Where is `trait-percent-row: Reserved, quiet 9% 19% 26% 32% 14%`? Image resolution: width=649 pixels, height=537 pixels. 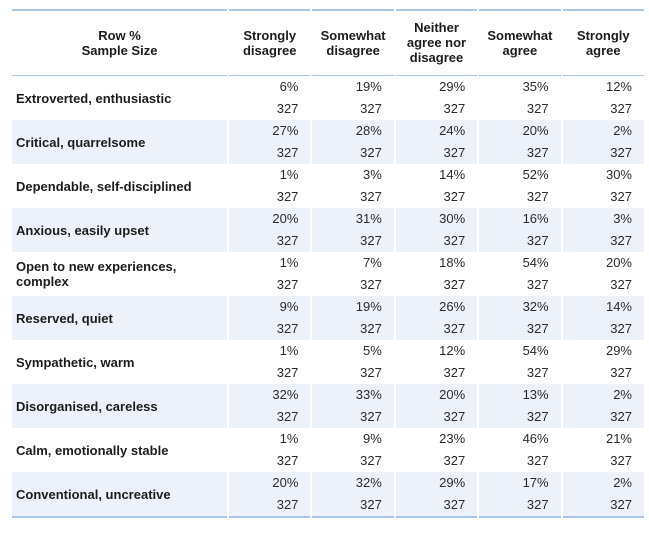
trait-percent-row: Reserved, quiet 9% 19% 26% 32% 14% is located at coordinates (328, 318).